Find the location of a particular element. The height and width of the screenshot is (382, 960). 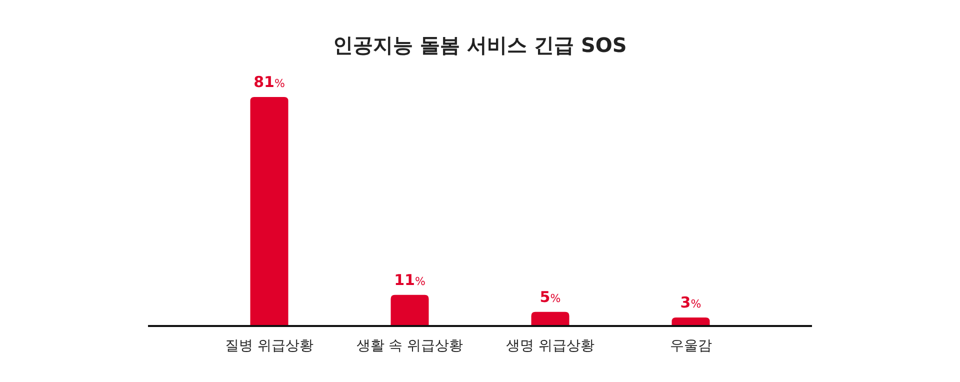

x-tick-label: 생명 위급상황 is located at coordinates (550, 346).